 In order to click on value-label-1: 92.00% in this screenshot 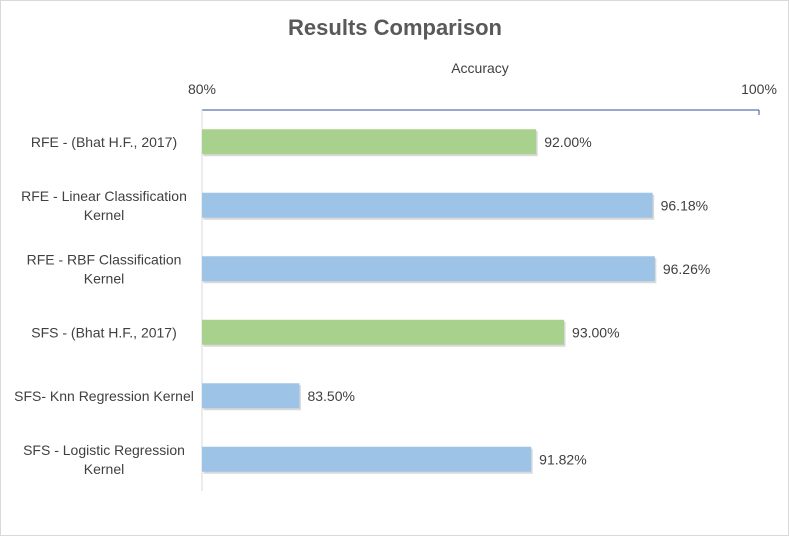, I will do `click(567, 142)`.